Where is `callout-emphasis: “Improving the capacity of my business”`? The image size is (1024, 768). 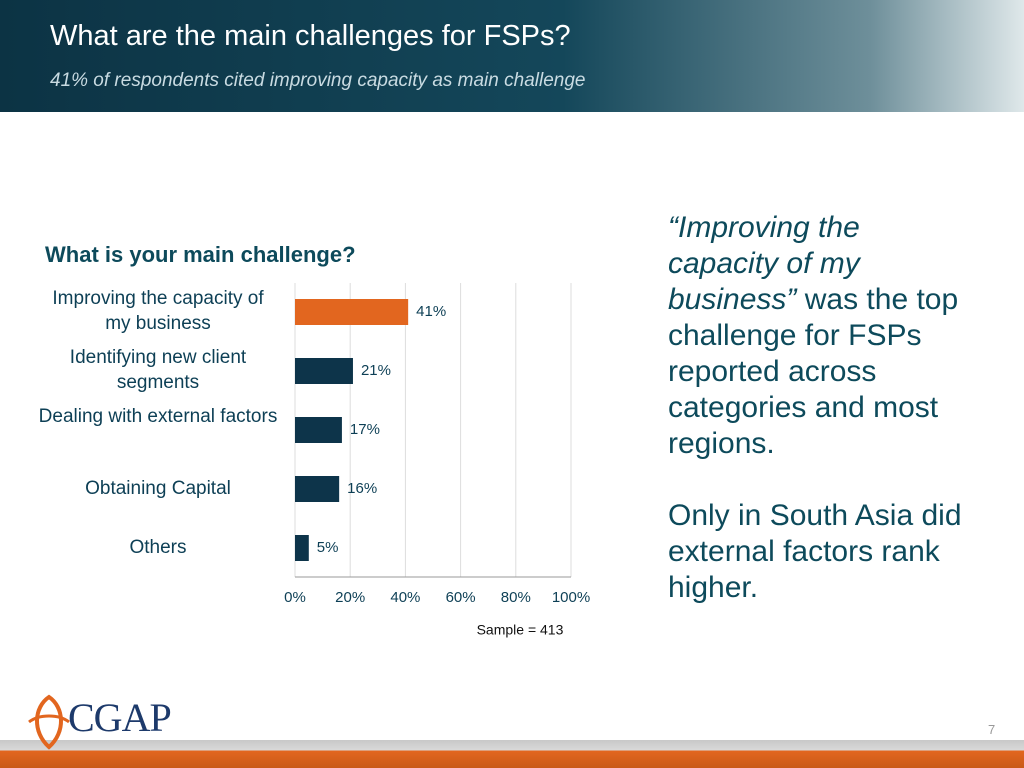 callout-emphasis: “Improving the capacity of my business” is located at coordinates (764, 263).